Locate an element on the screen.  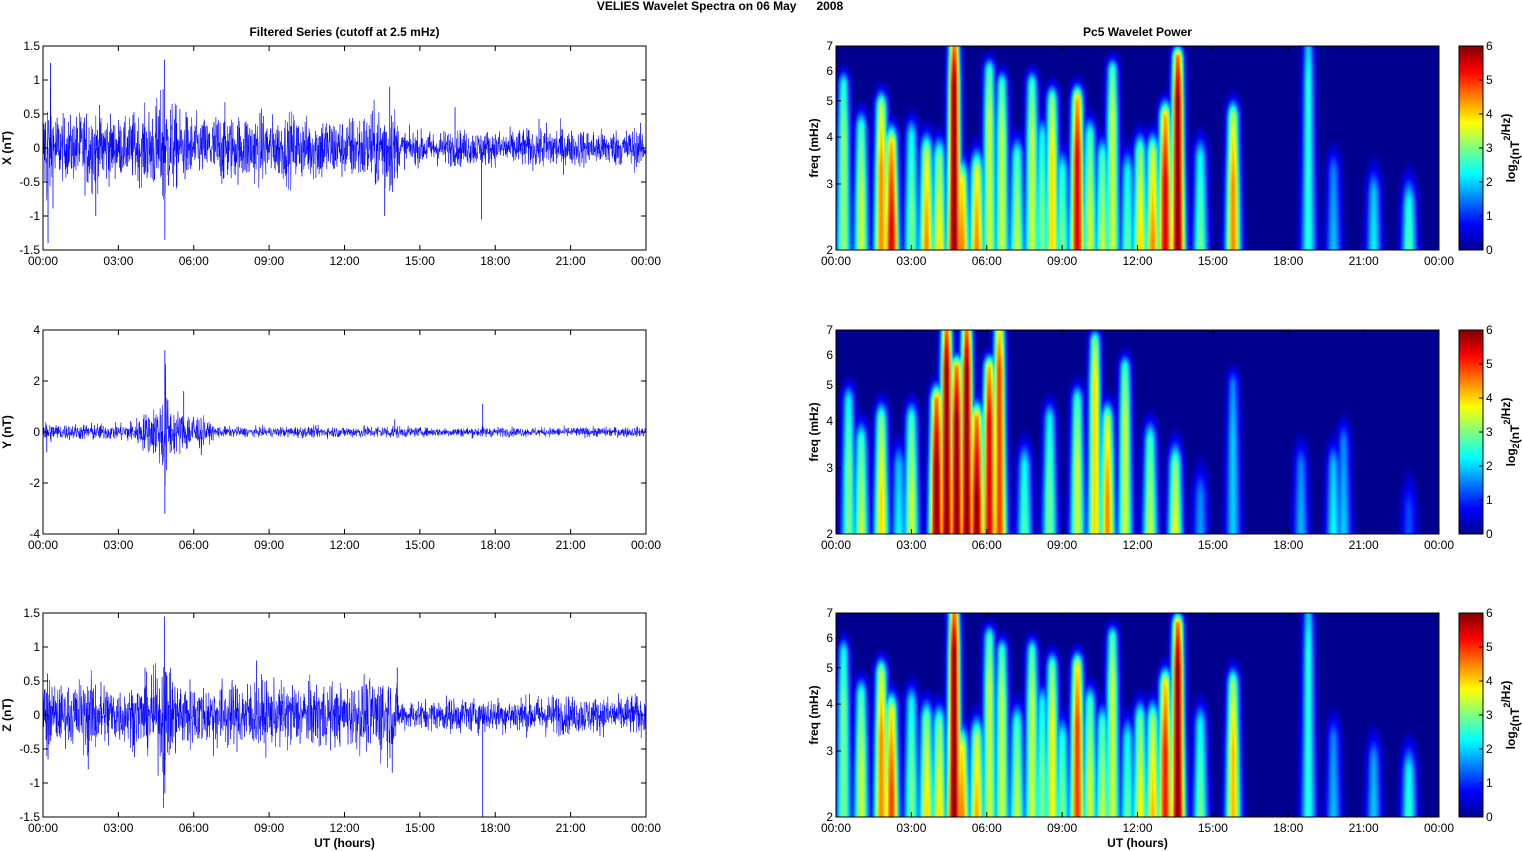
heatmap-y-ytick-label: 7 is located at coordinates (829, 330).